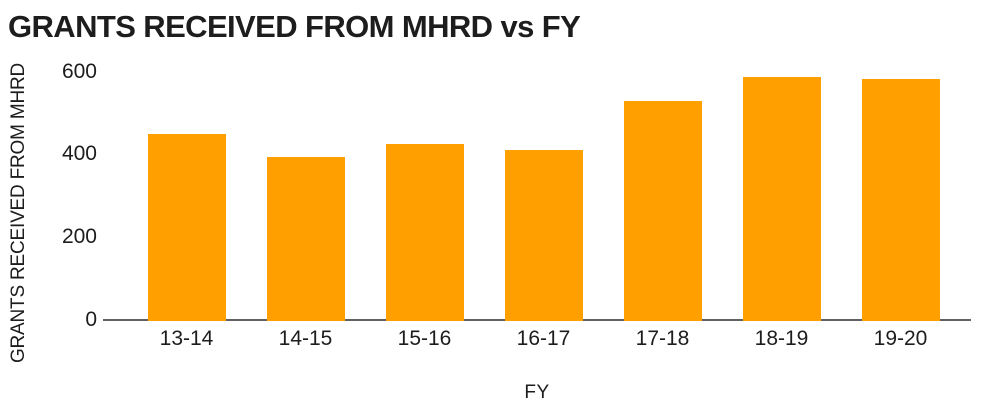  What do you see at coordinates (79, 236) in the screenshot?
I see `y-tick-label: 200` at bounding box center [79, 236].